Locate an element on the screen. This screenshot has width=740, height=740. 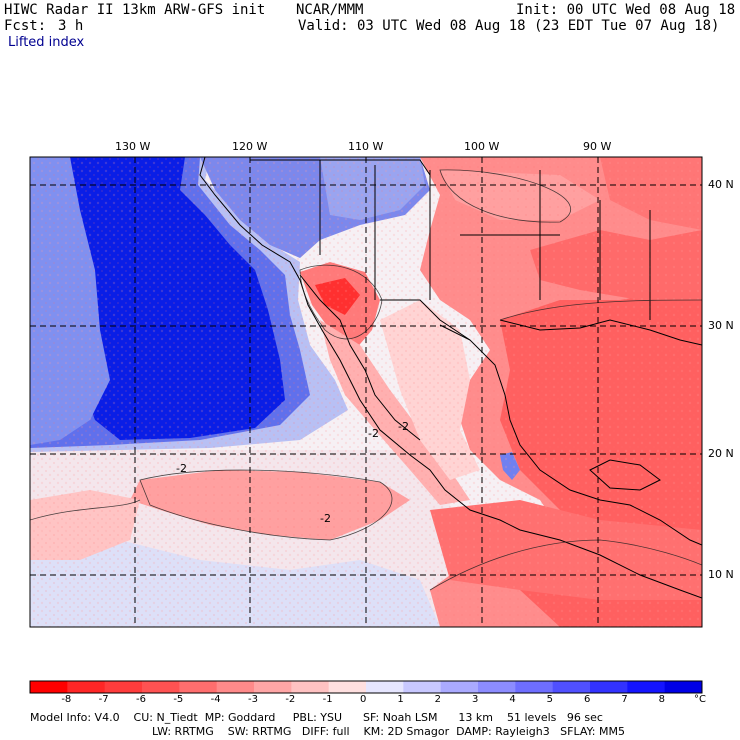
model-title: HIWC Radar II 13km ARW-GFS init is located at coordinates (135, 10).